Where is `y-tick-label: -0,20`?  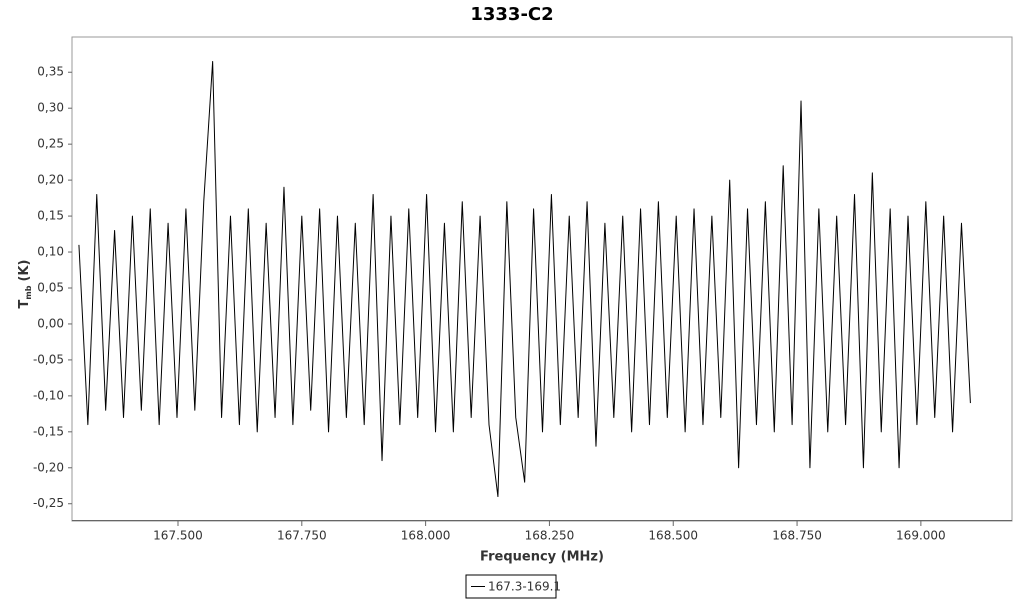
y-tick-label: -0,20 is located at coordinates (48, 467).